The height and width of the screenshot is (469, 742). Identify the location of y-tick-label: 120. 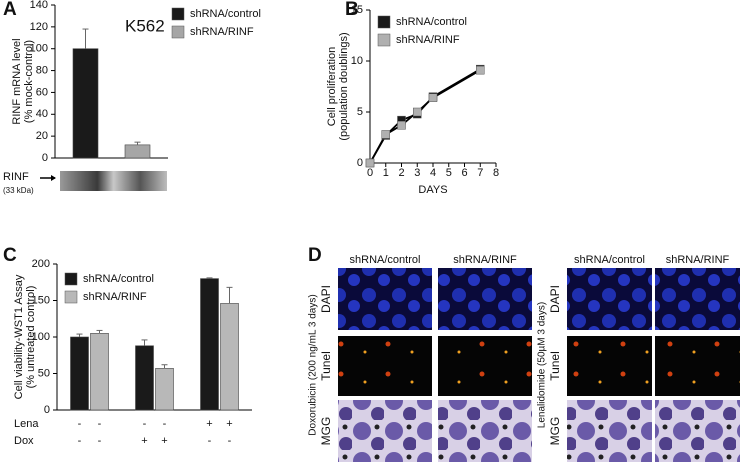
(39, 27).